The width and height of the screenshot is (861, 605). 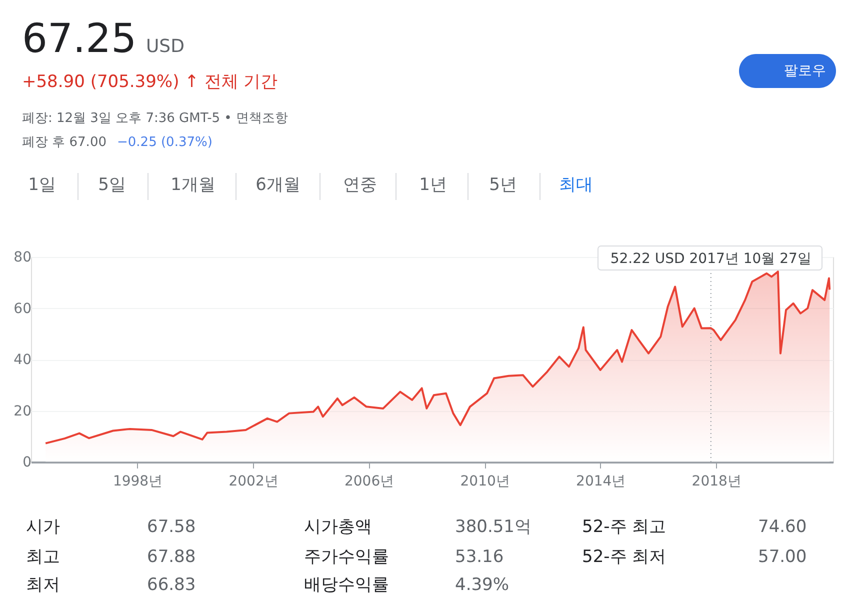 What do you see at coordinates (369, 482) in the screenshot?
I see `x-tick-label: 2006년` at bounding box center [369, 482].